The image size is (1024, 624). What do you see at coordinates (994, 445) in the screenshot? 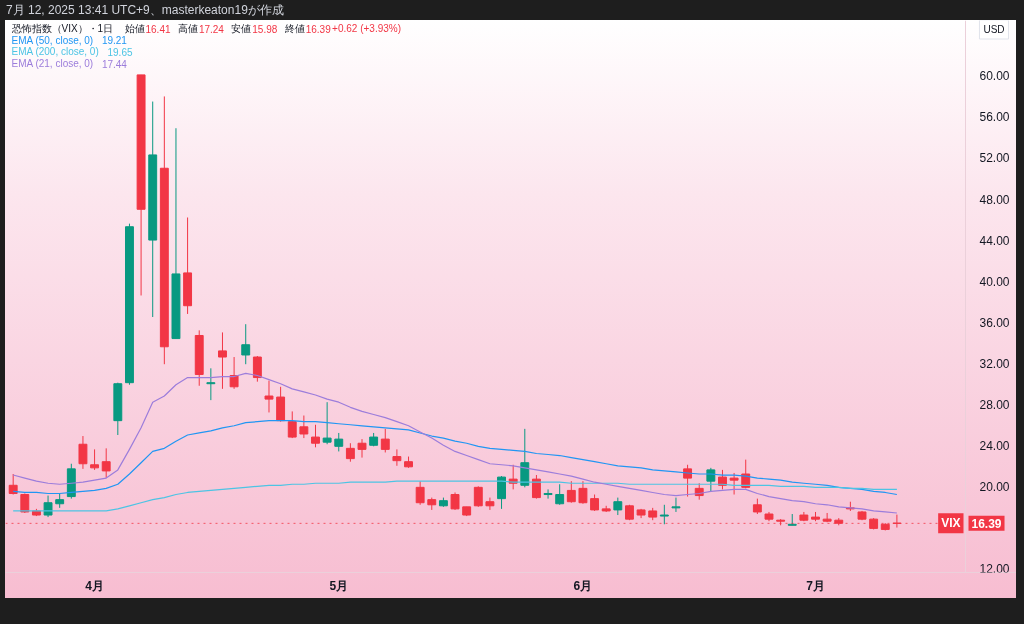
I see `y-tick-label: 24.00` at bounding box center [994, 445].